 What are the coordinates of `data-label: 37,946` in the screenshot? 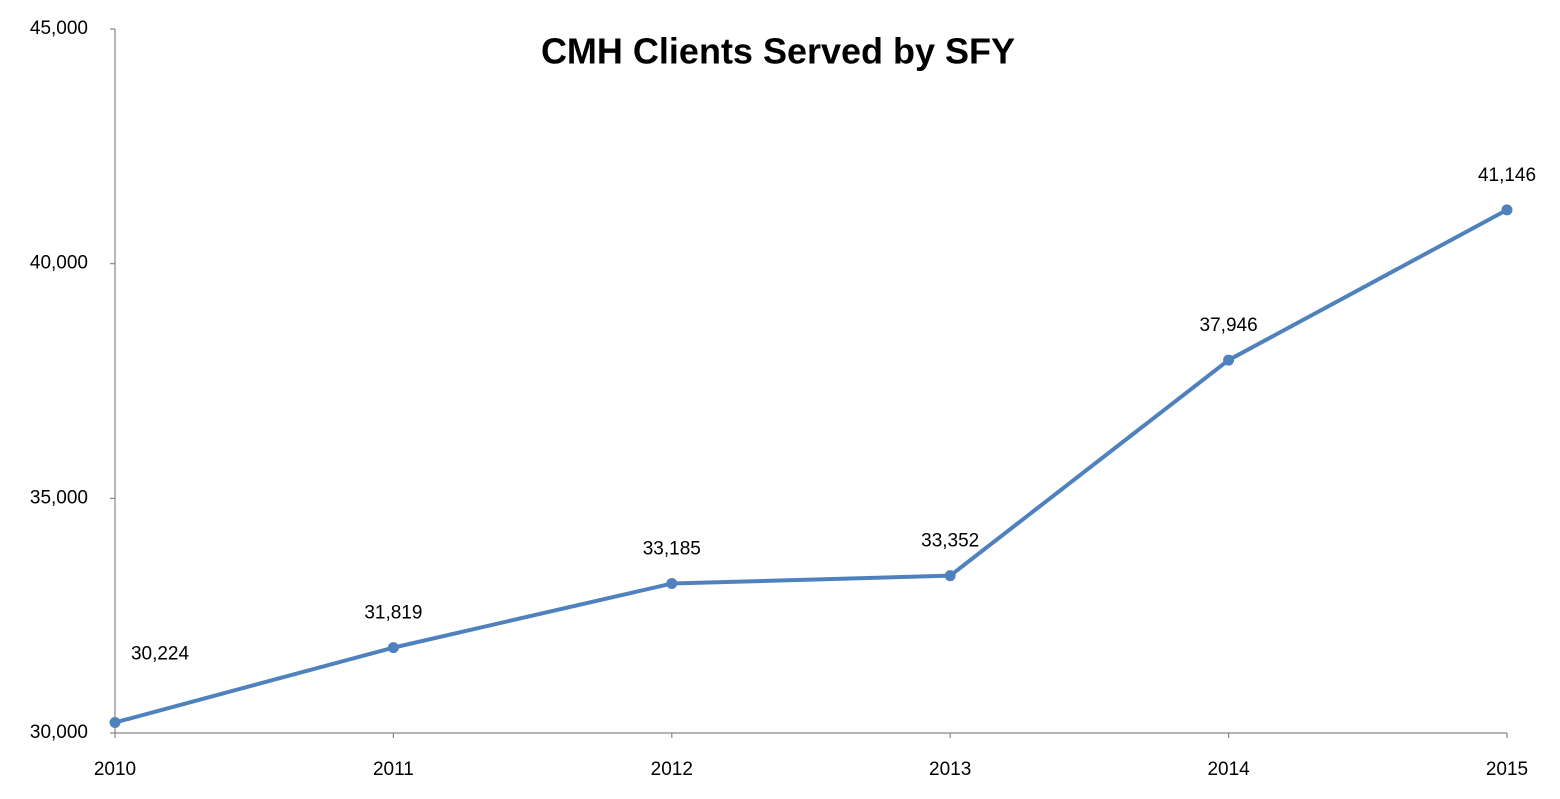 It's located at (1229, 325).